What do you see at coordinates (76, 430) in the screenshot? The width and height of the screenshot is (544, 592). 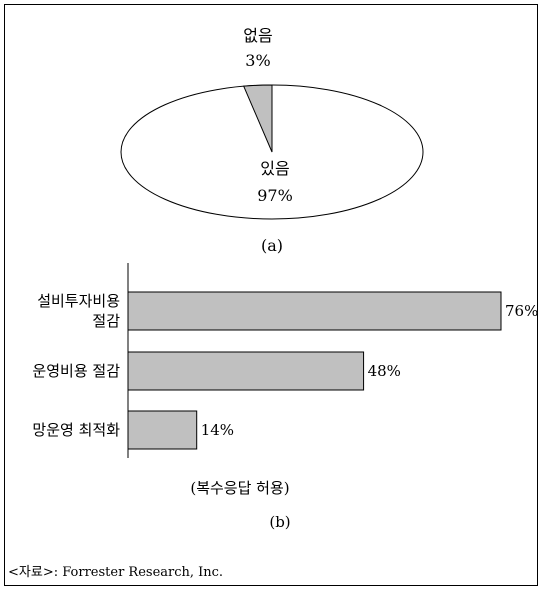 I see `bar-category-label-2-0: 망운영 최적화` at bounding box center [76, 430].